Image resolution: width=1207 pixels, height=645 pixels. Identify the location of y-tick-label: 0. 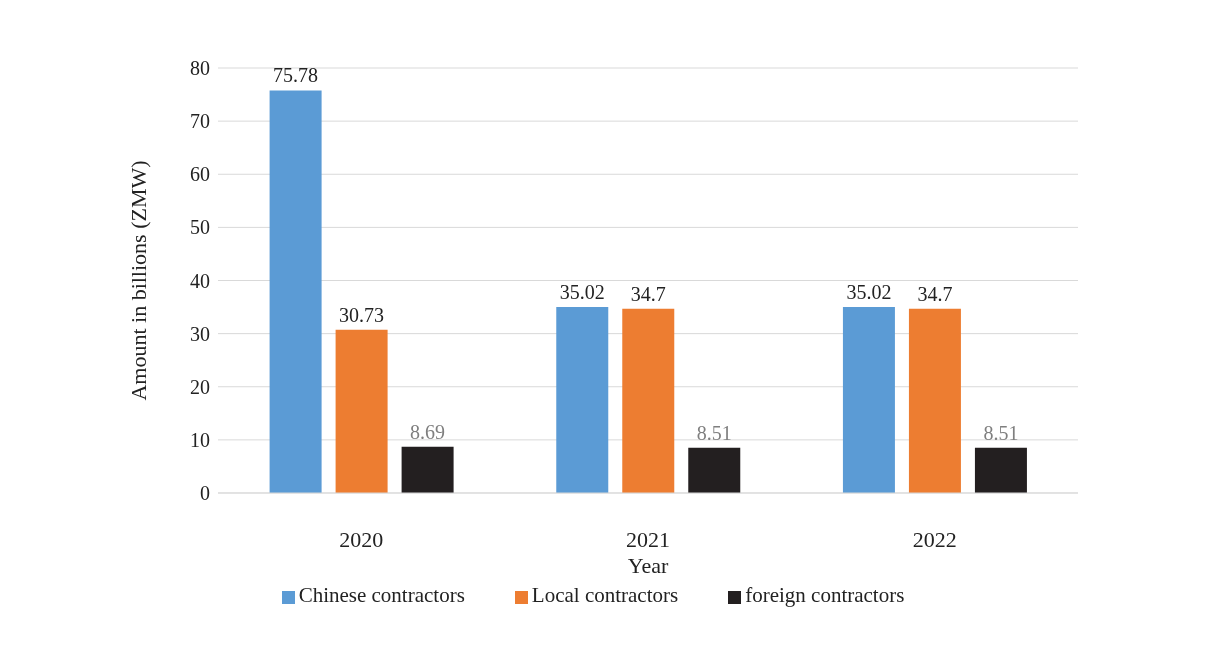
(205, 493).